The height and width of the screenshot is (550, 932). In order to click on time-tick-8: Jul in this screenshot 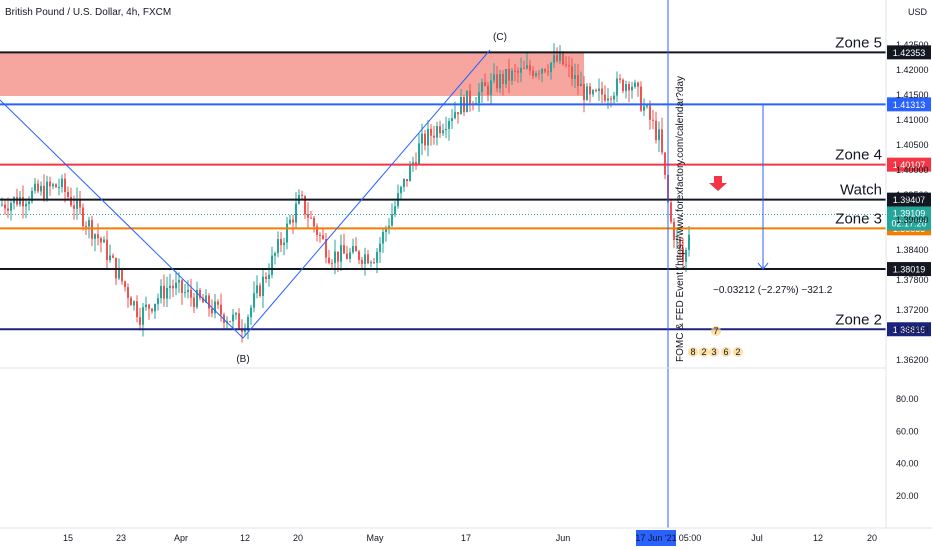, I will do `click(757, 538)`.